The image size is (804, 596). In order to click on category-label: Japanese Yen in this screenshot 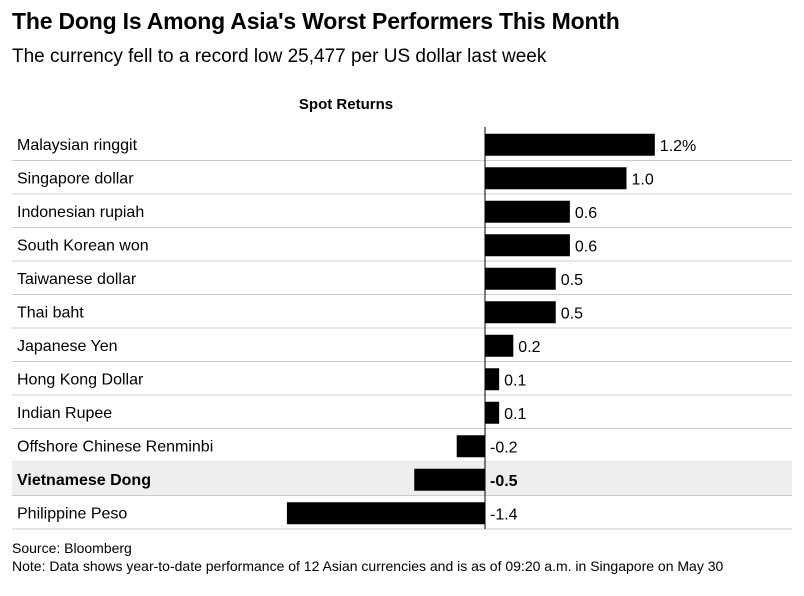, I will do `click(67, 346)`.